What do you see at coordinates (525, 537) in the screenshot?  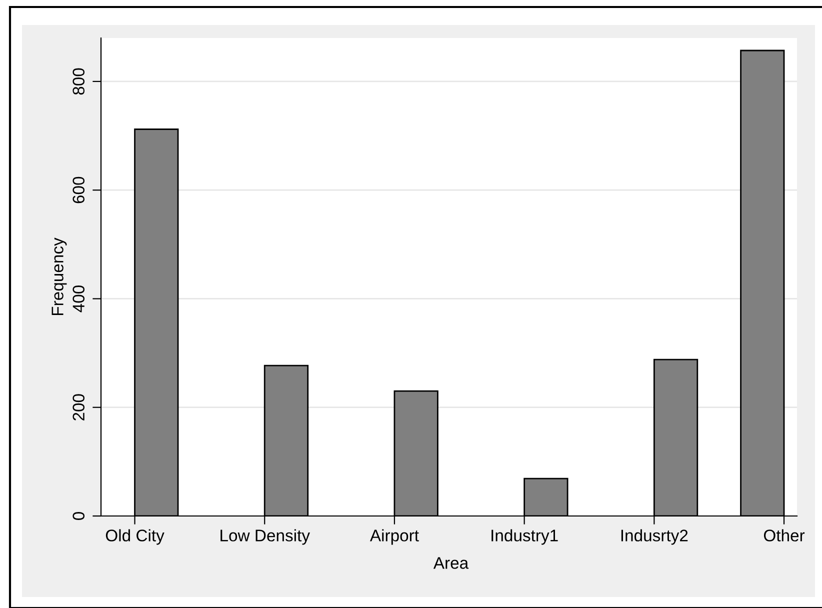 I see `x-tick-label: Industry1` at bounding box center [525, 537].